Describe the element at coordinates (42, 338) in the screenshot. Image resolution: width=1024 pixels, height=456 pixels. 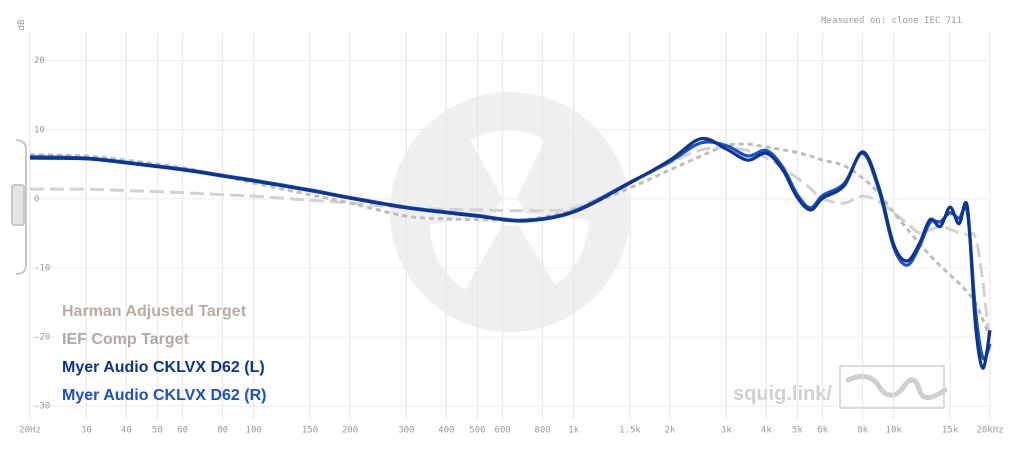
I see `y-tick-label: -20` at that location.